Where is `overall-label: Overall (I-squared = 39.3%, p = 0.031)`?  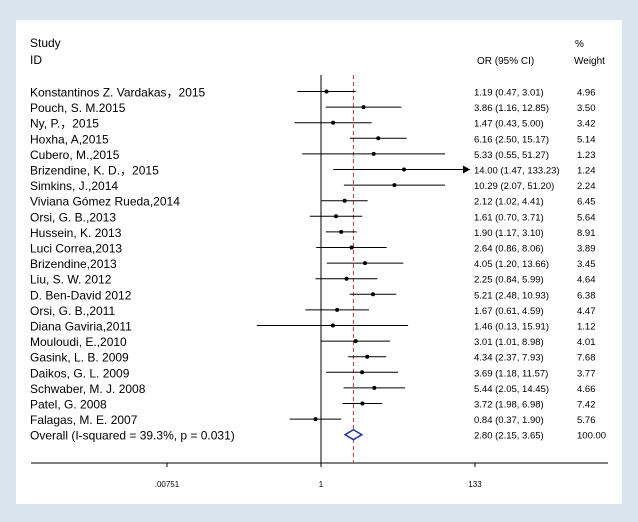 overall-label: Overall (I-squared = 39.3%, p = 0.031) is located at coordinates (132, 436).